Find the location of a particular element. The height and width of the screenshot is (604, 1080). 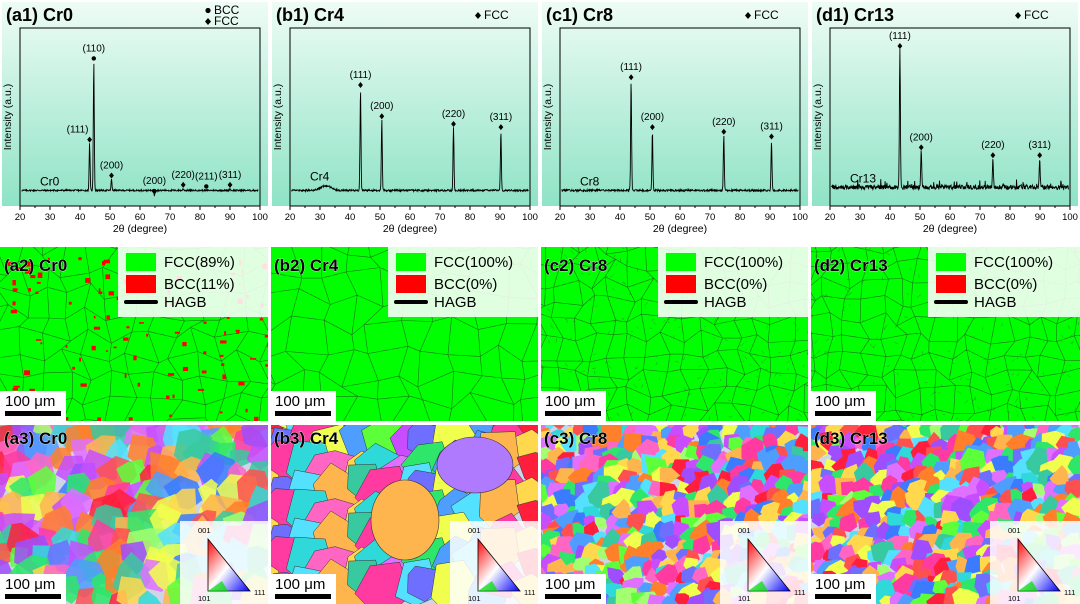

column-separator is located at coordinates (539, 425).